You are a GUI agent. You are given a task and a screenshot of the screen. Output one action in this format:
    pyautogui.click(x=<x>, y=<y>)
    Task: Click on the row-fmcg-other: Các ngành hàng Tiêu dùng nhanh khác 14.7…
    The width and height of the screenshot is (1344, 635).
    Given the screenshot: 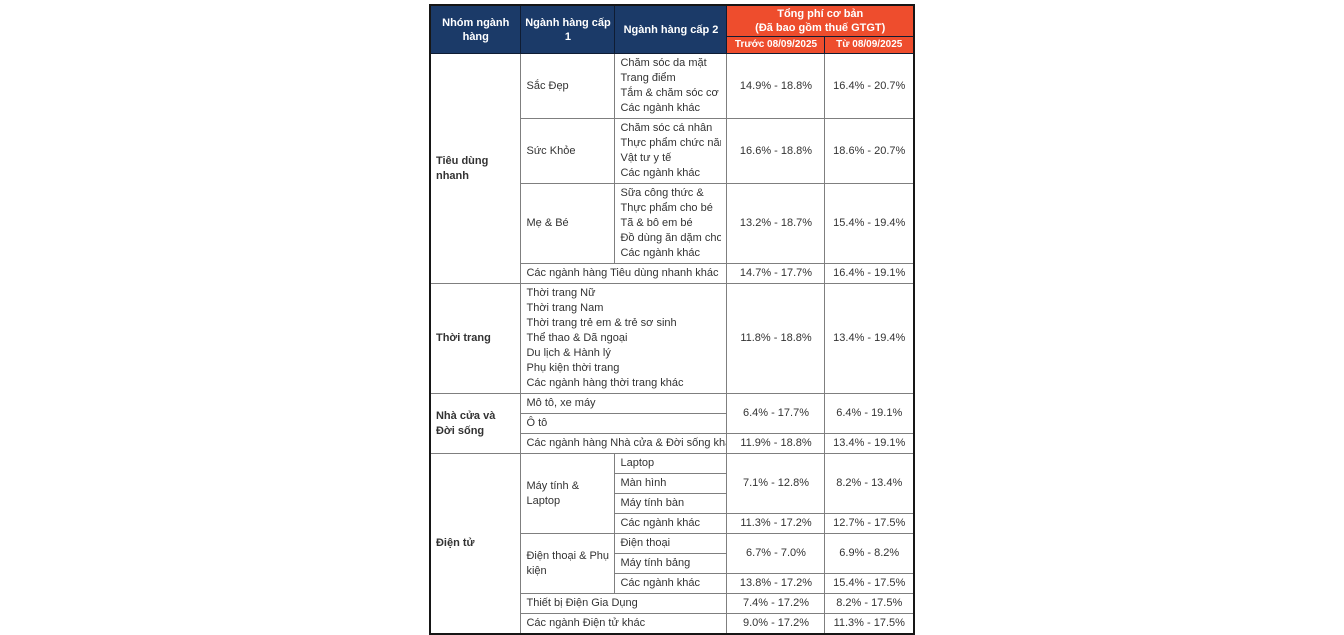 What is the action you would take?
    pyautogui.click(x=672, y=273)
    